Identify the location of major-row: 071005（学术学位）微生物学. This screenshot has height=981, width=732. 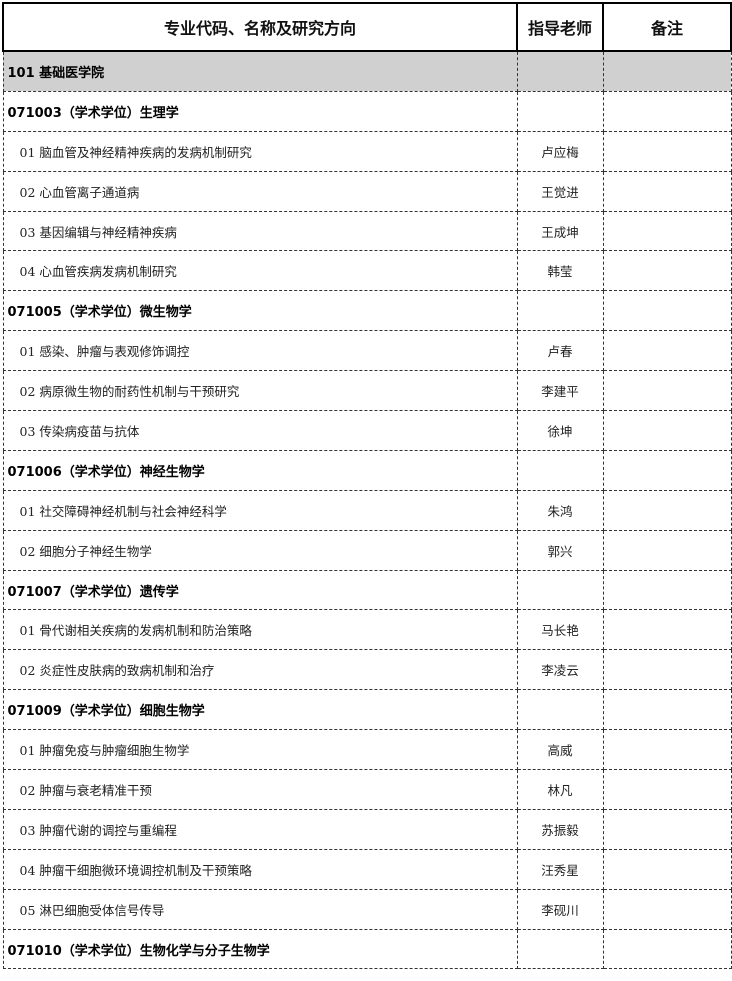
(367, 311).